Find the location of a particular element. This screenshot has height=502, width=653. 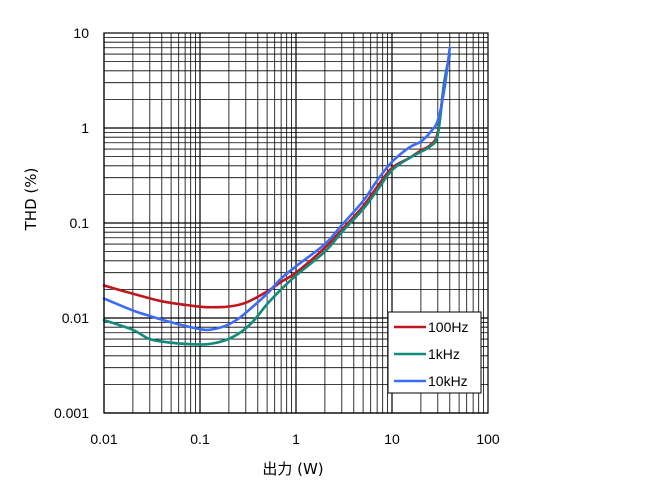

x-tick-label: 100 is located at coordinates (488, 439).